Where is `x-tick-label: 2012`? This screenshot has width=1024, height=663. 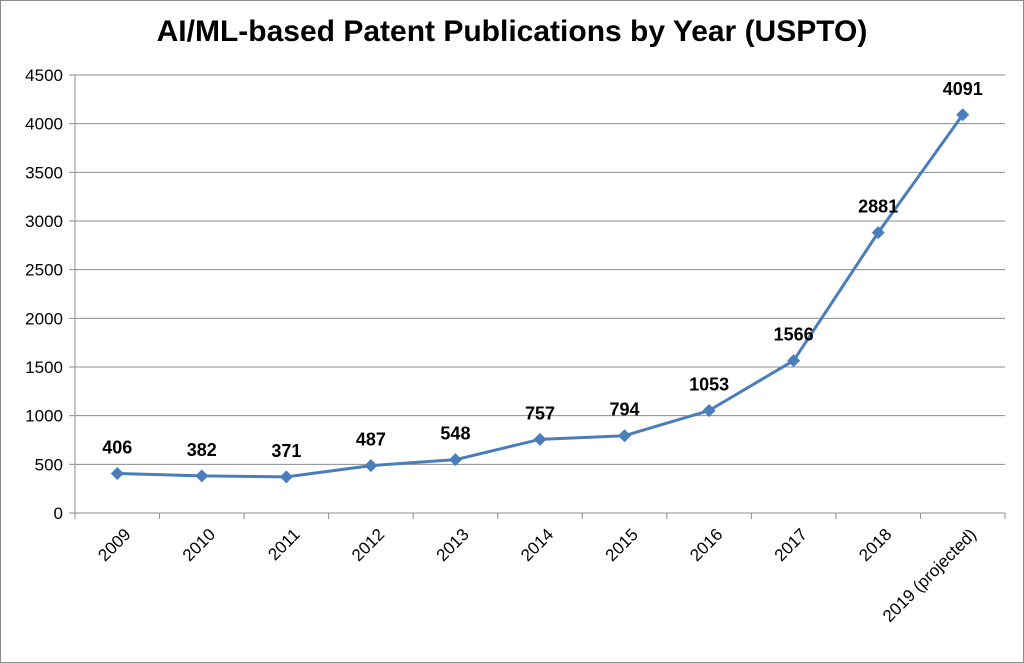 x-tick-label: 2012 is located at coordinates (368, 545).